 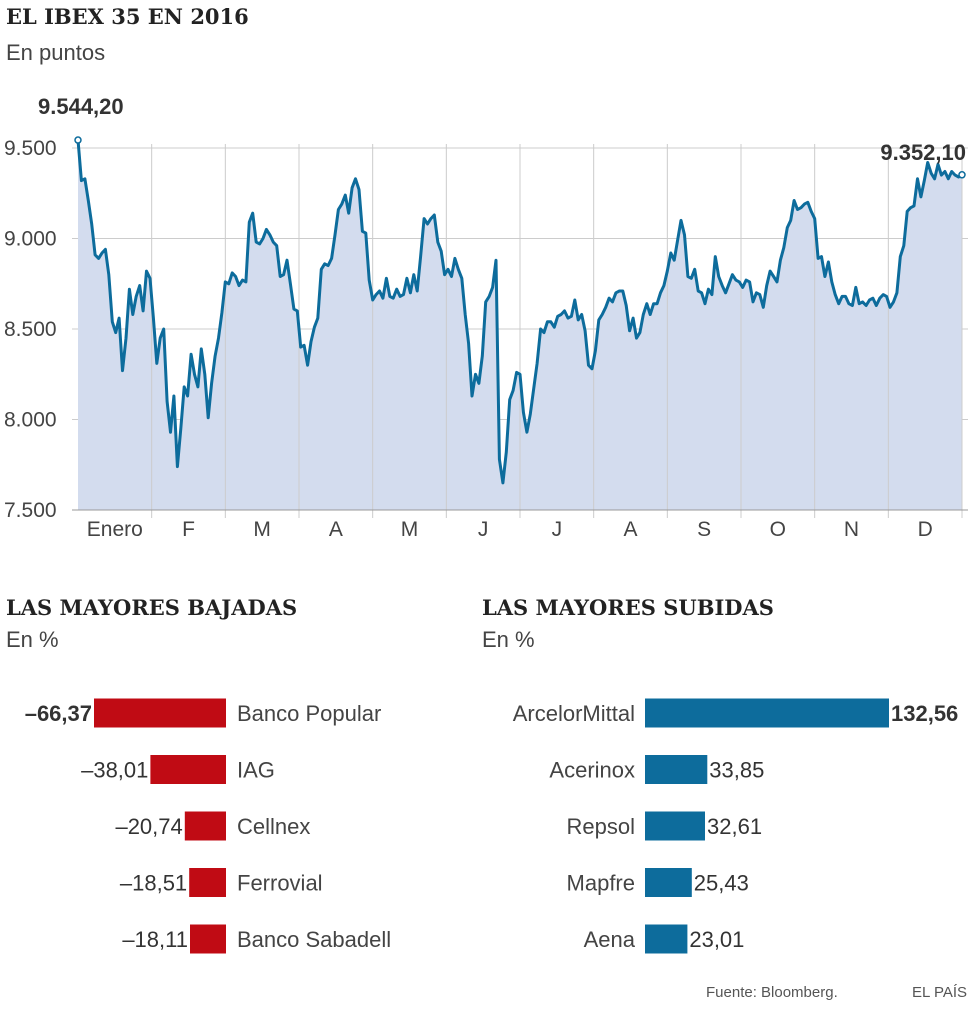 What do you see at coordinates (148, 826) in the screenshot?
I see `bar-value-label: –20,74` at bounding box center [148, 826].